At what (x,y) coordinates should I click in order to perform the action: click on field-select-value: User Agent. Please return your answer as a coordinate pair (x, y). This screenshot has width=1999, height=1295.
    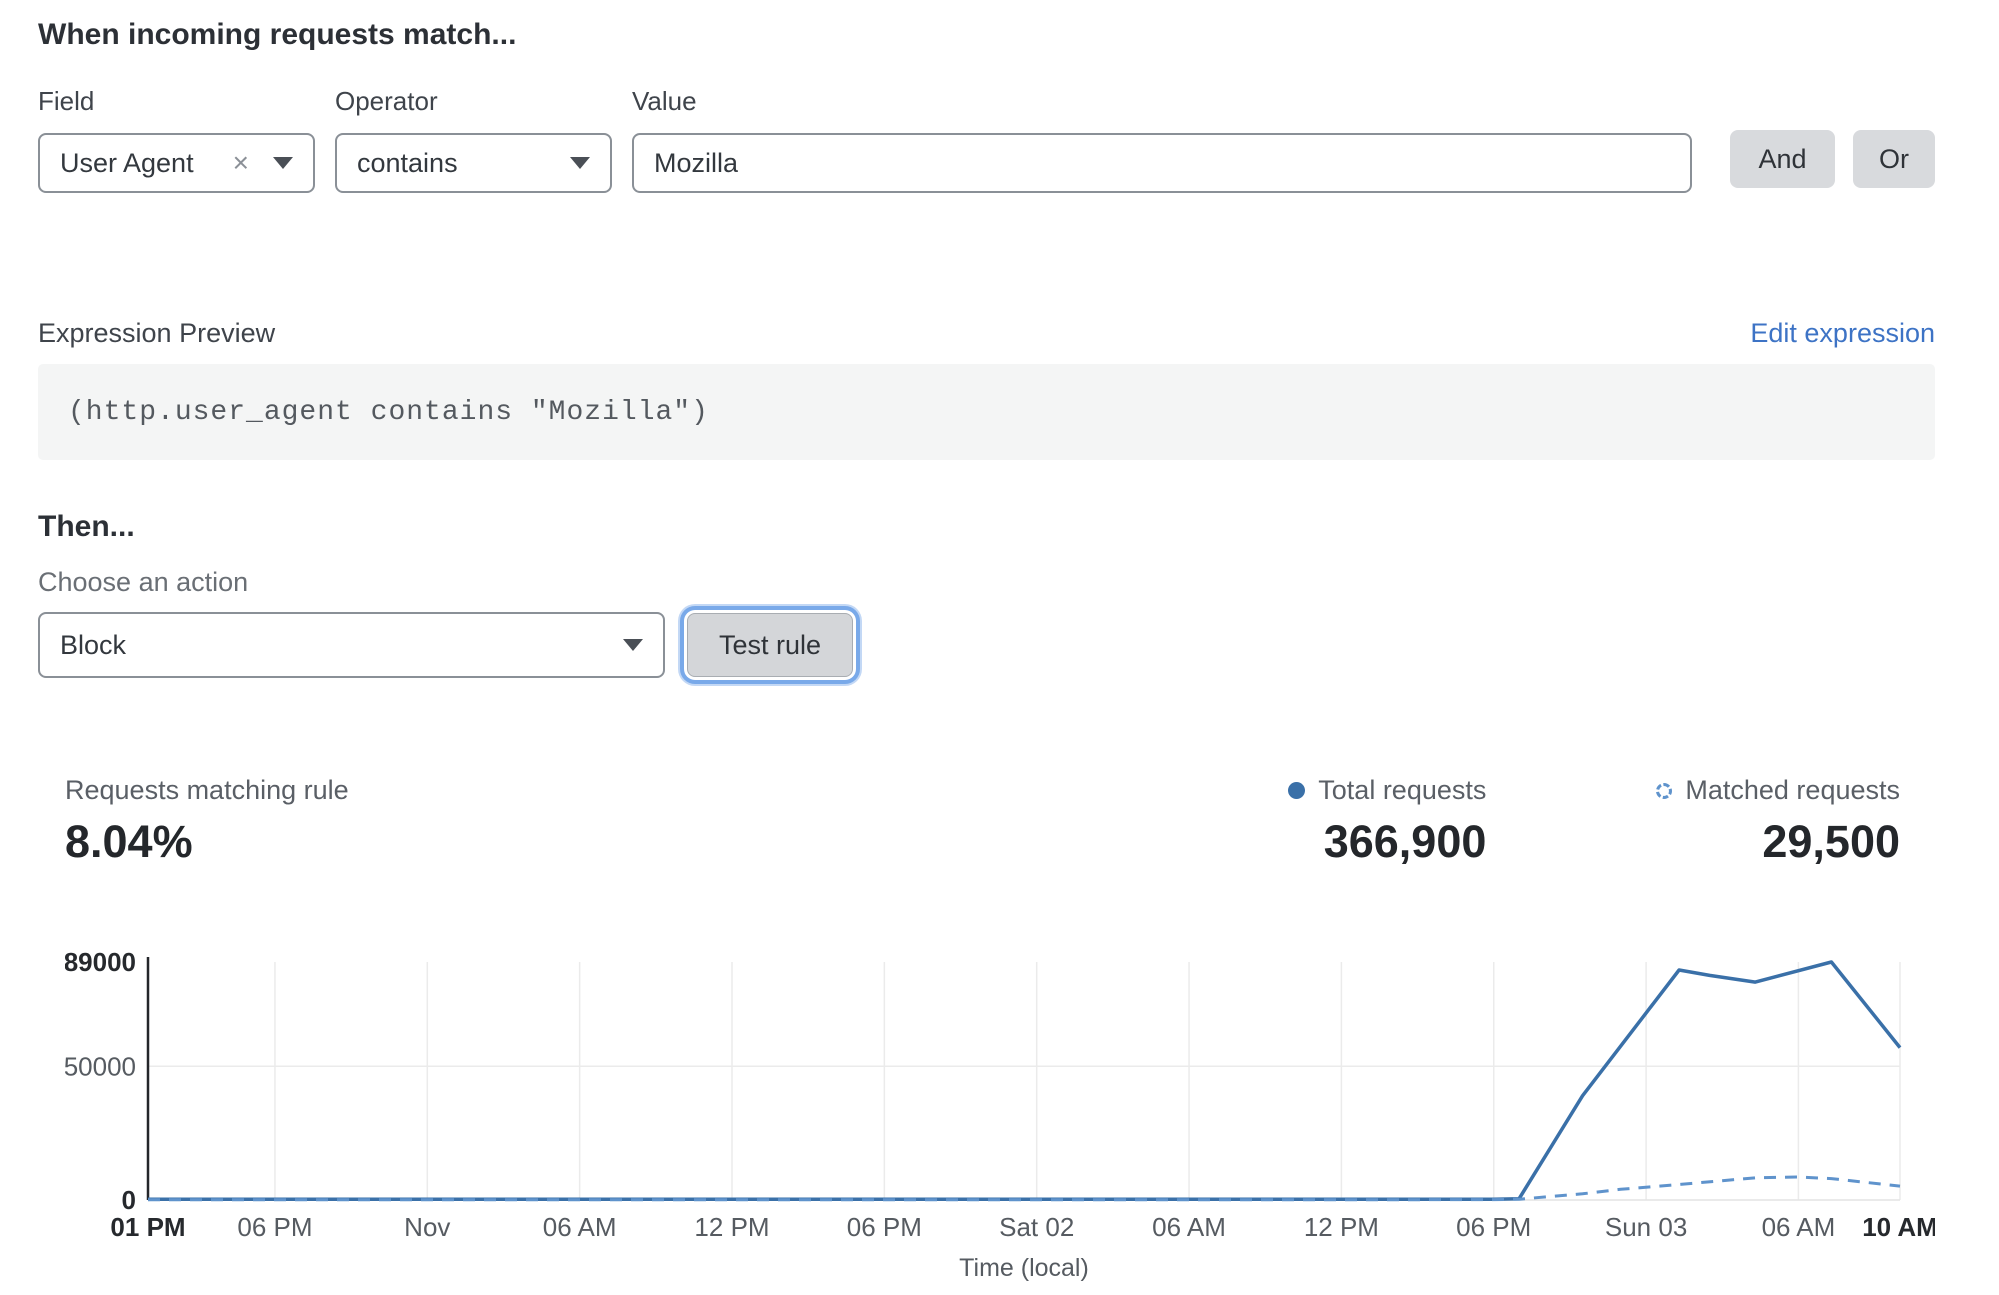
    Looking at the image, I should click on (127, 162).